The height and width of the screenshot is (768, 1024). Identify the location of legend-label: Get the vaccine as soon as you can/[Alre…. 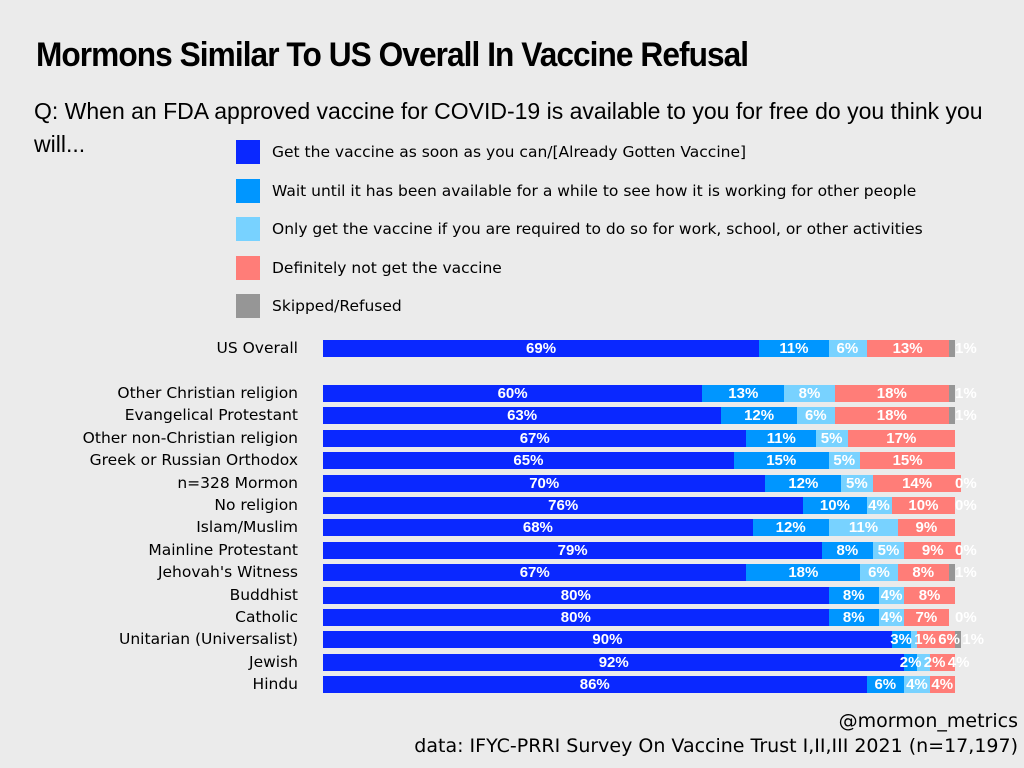
(509, 152).